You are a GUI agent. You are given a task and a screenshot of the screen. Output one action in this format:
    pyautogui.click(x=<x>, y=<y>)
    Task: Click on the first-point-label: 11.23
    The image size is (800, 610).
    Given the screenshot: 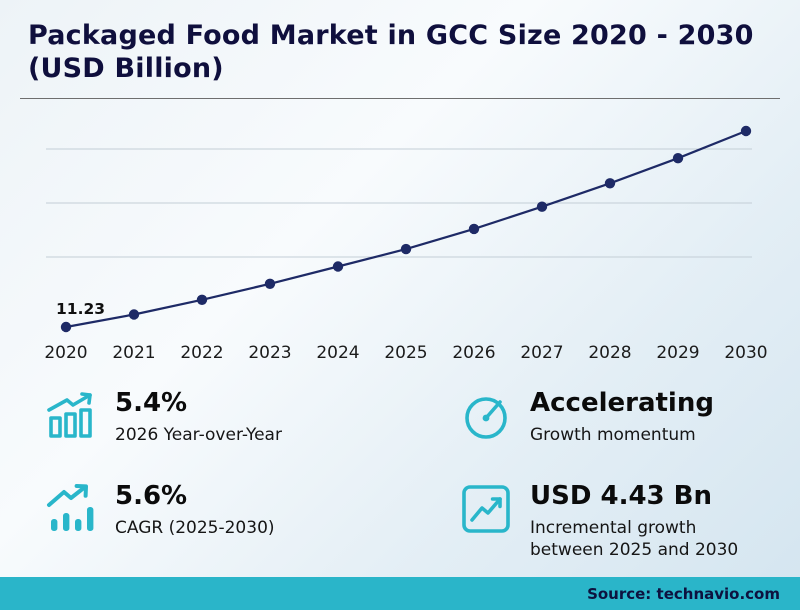 What is the action you would take?
    pyautogui.click(x=80, y=309)
    